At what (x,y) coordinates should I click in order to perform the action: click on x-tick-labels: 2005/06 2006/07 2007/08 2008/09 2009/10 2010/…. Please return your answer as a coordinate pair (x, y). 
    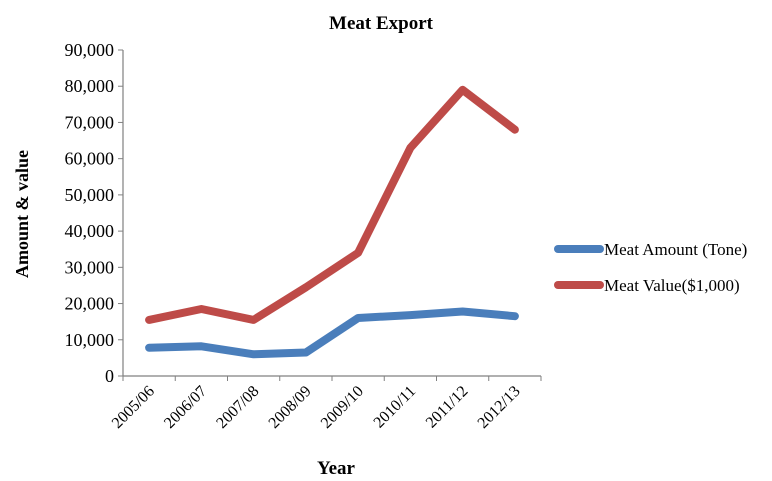
    Looking at the image, I should click on (316, 407).